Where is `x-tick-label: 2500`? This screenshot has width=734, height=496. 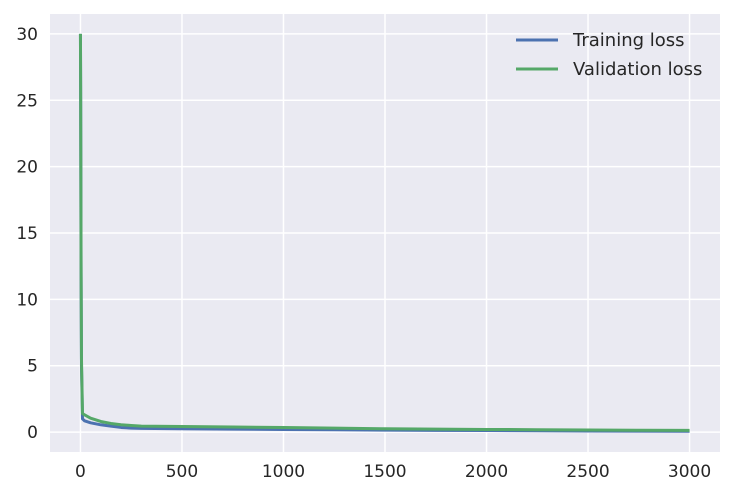
x-tick-label: 2500 is located at coordinates (587, 472).